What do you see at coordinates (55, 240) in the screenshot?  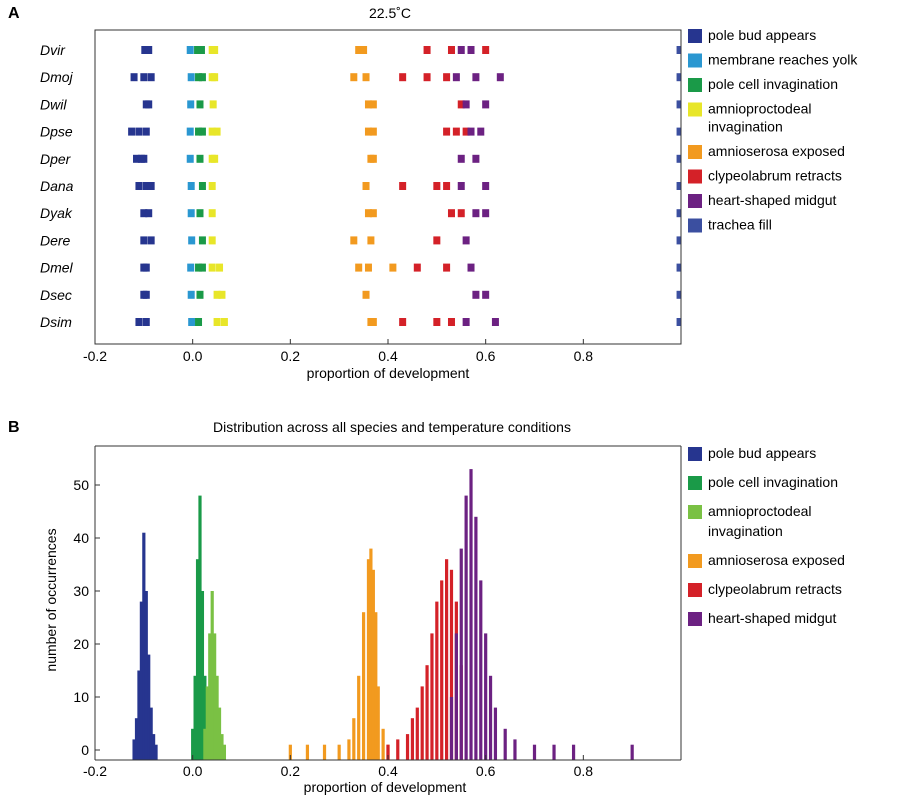 I see `category-label-dere: Dere` at bounding box center [55, 240].